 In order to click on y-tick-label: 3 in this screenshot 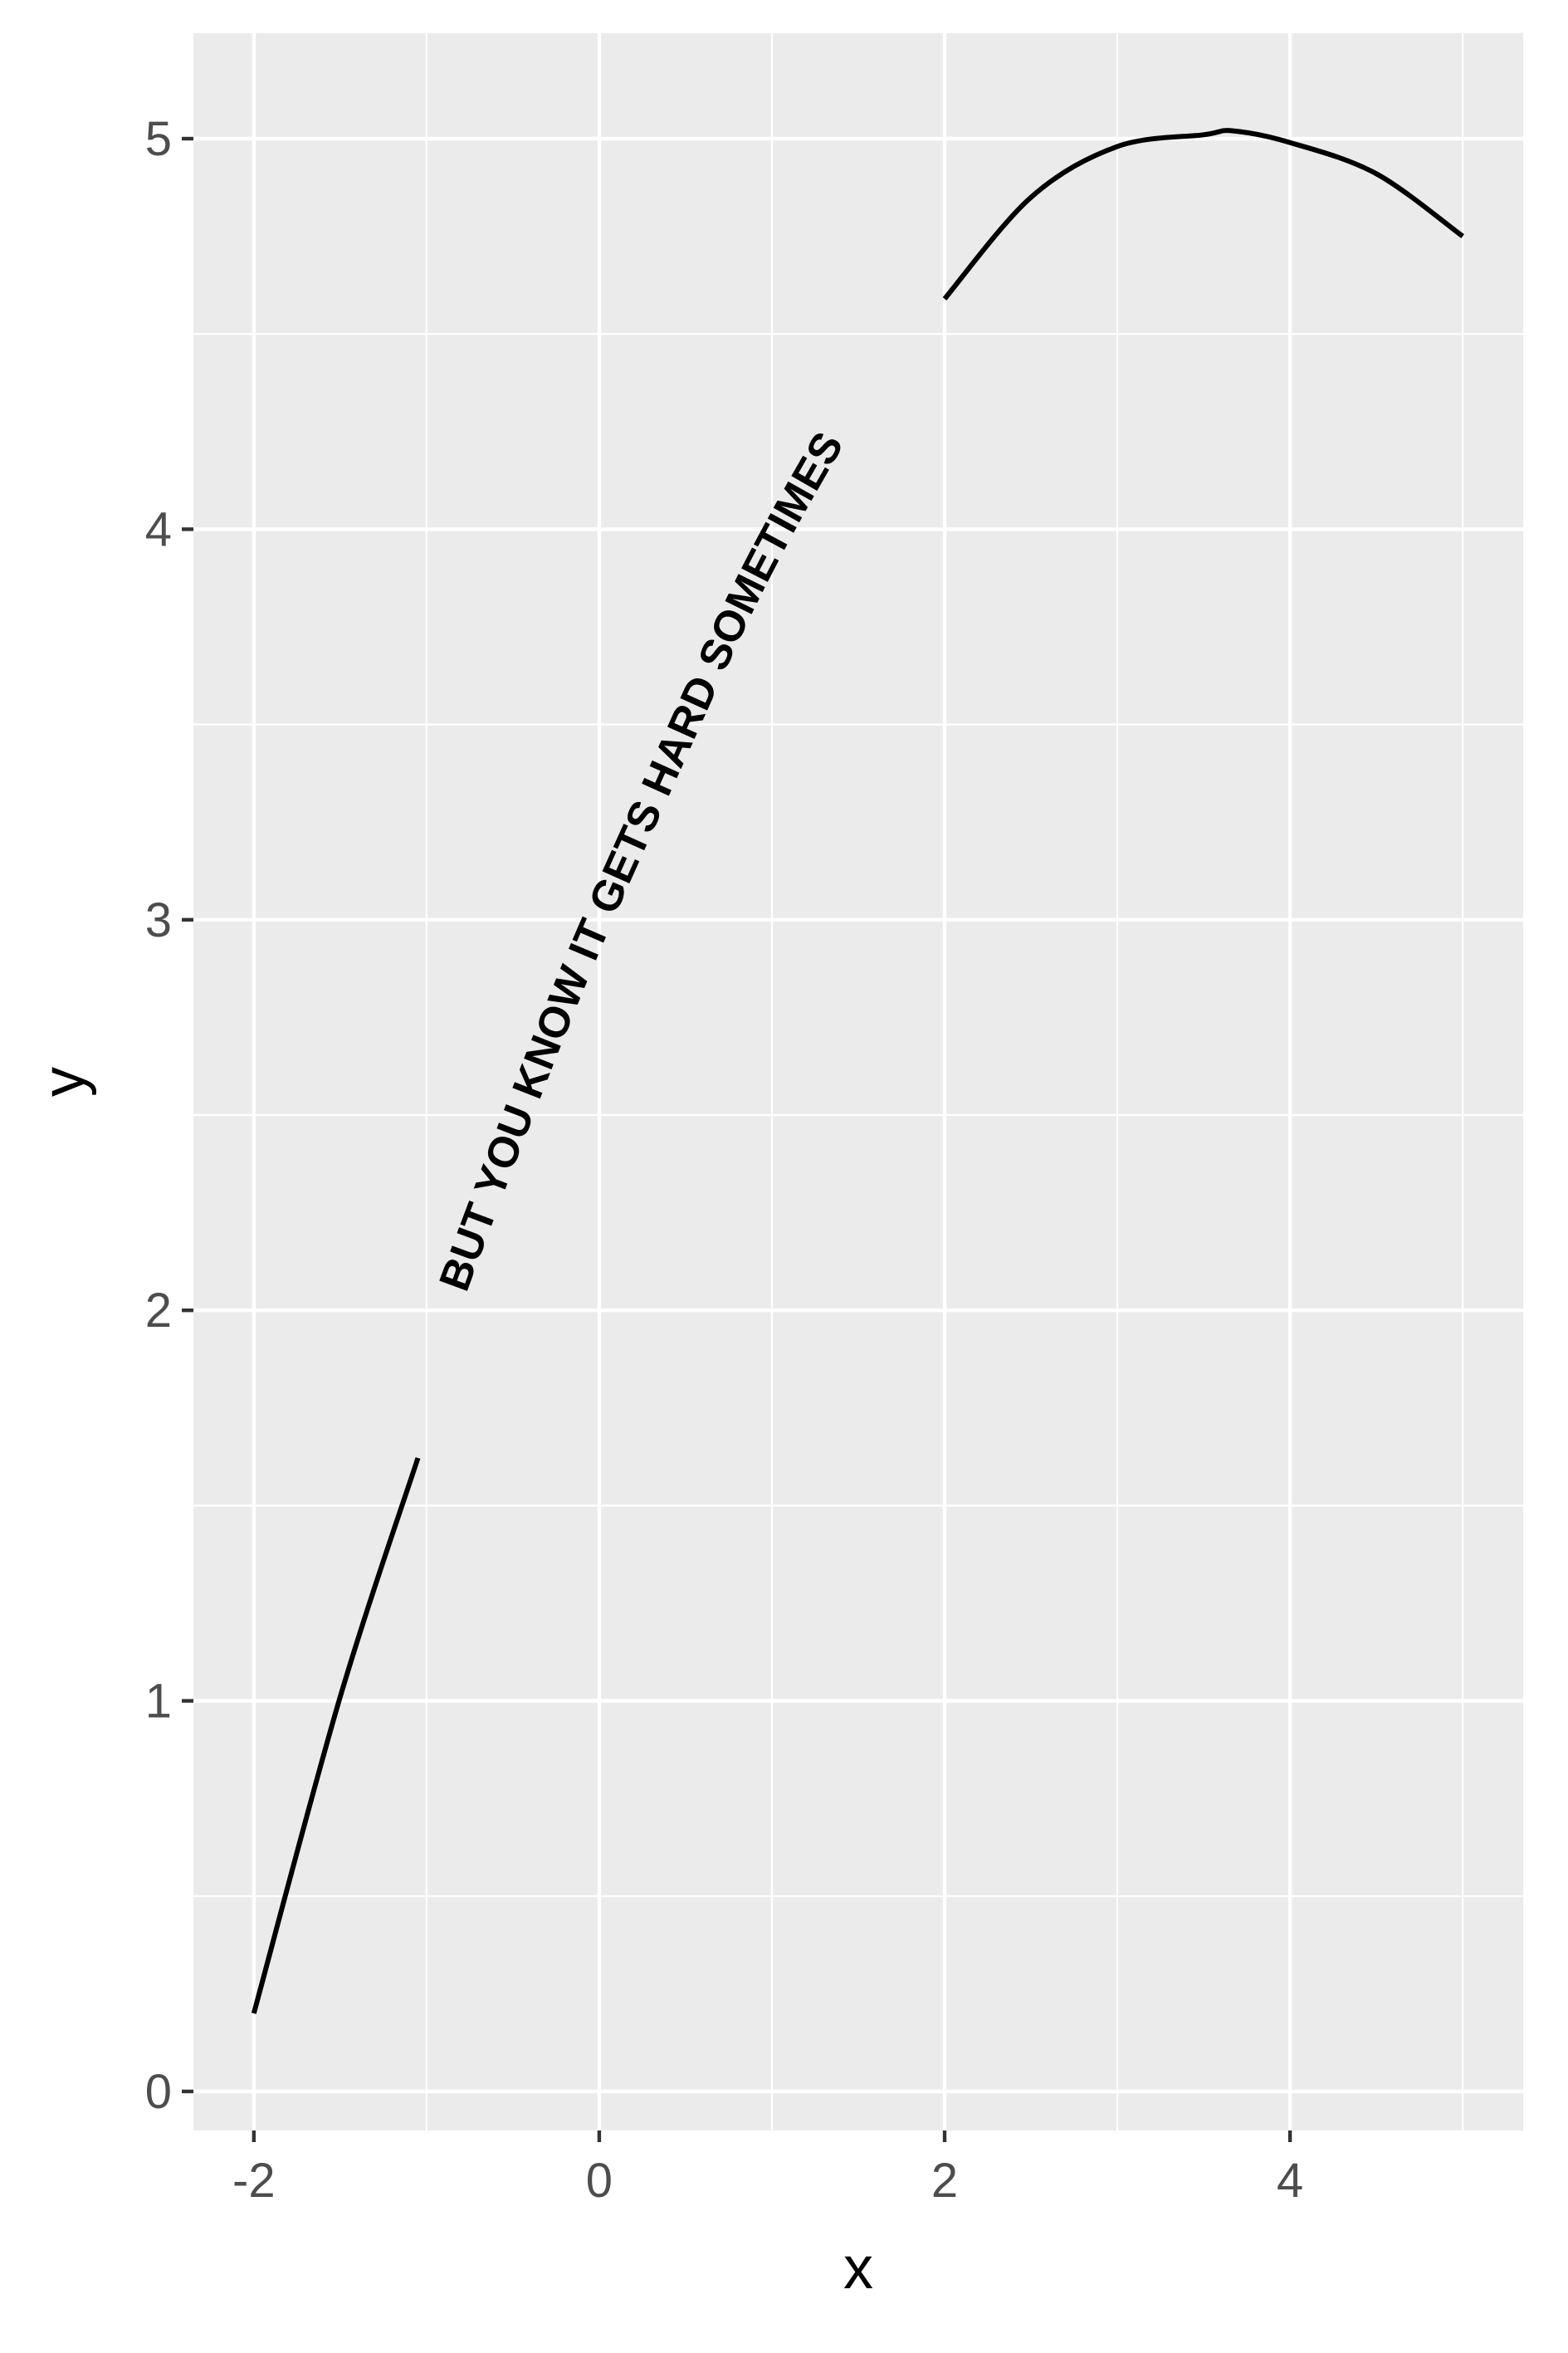, I will do `click(158, 920)`.